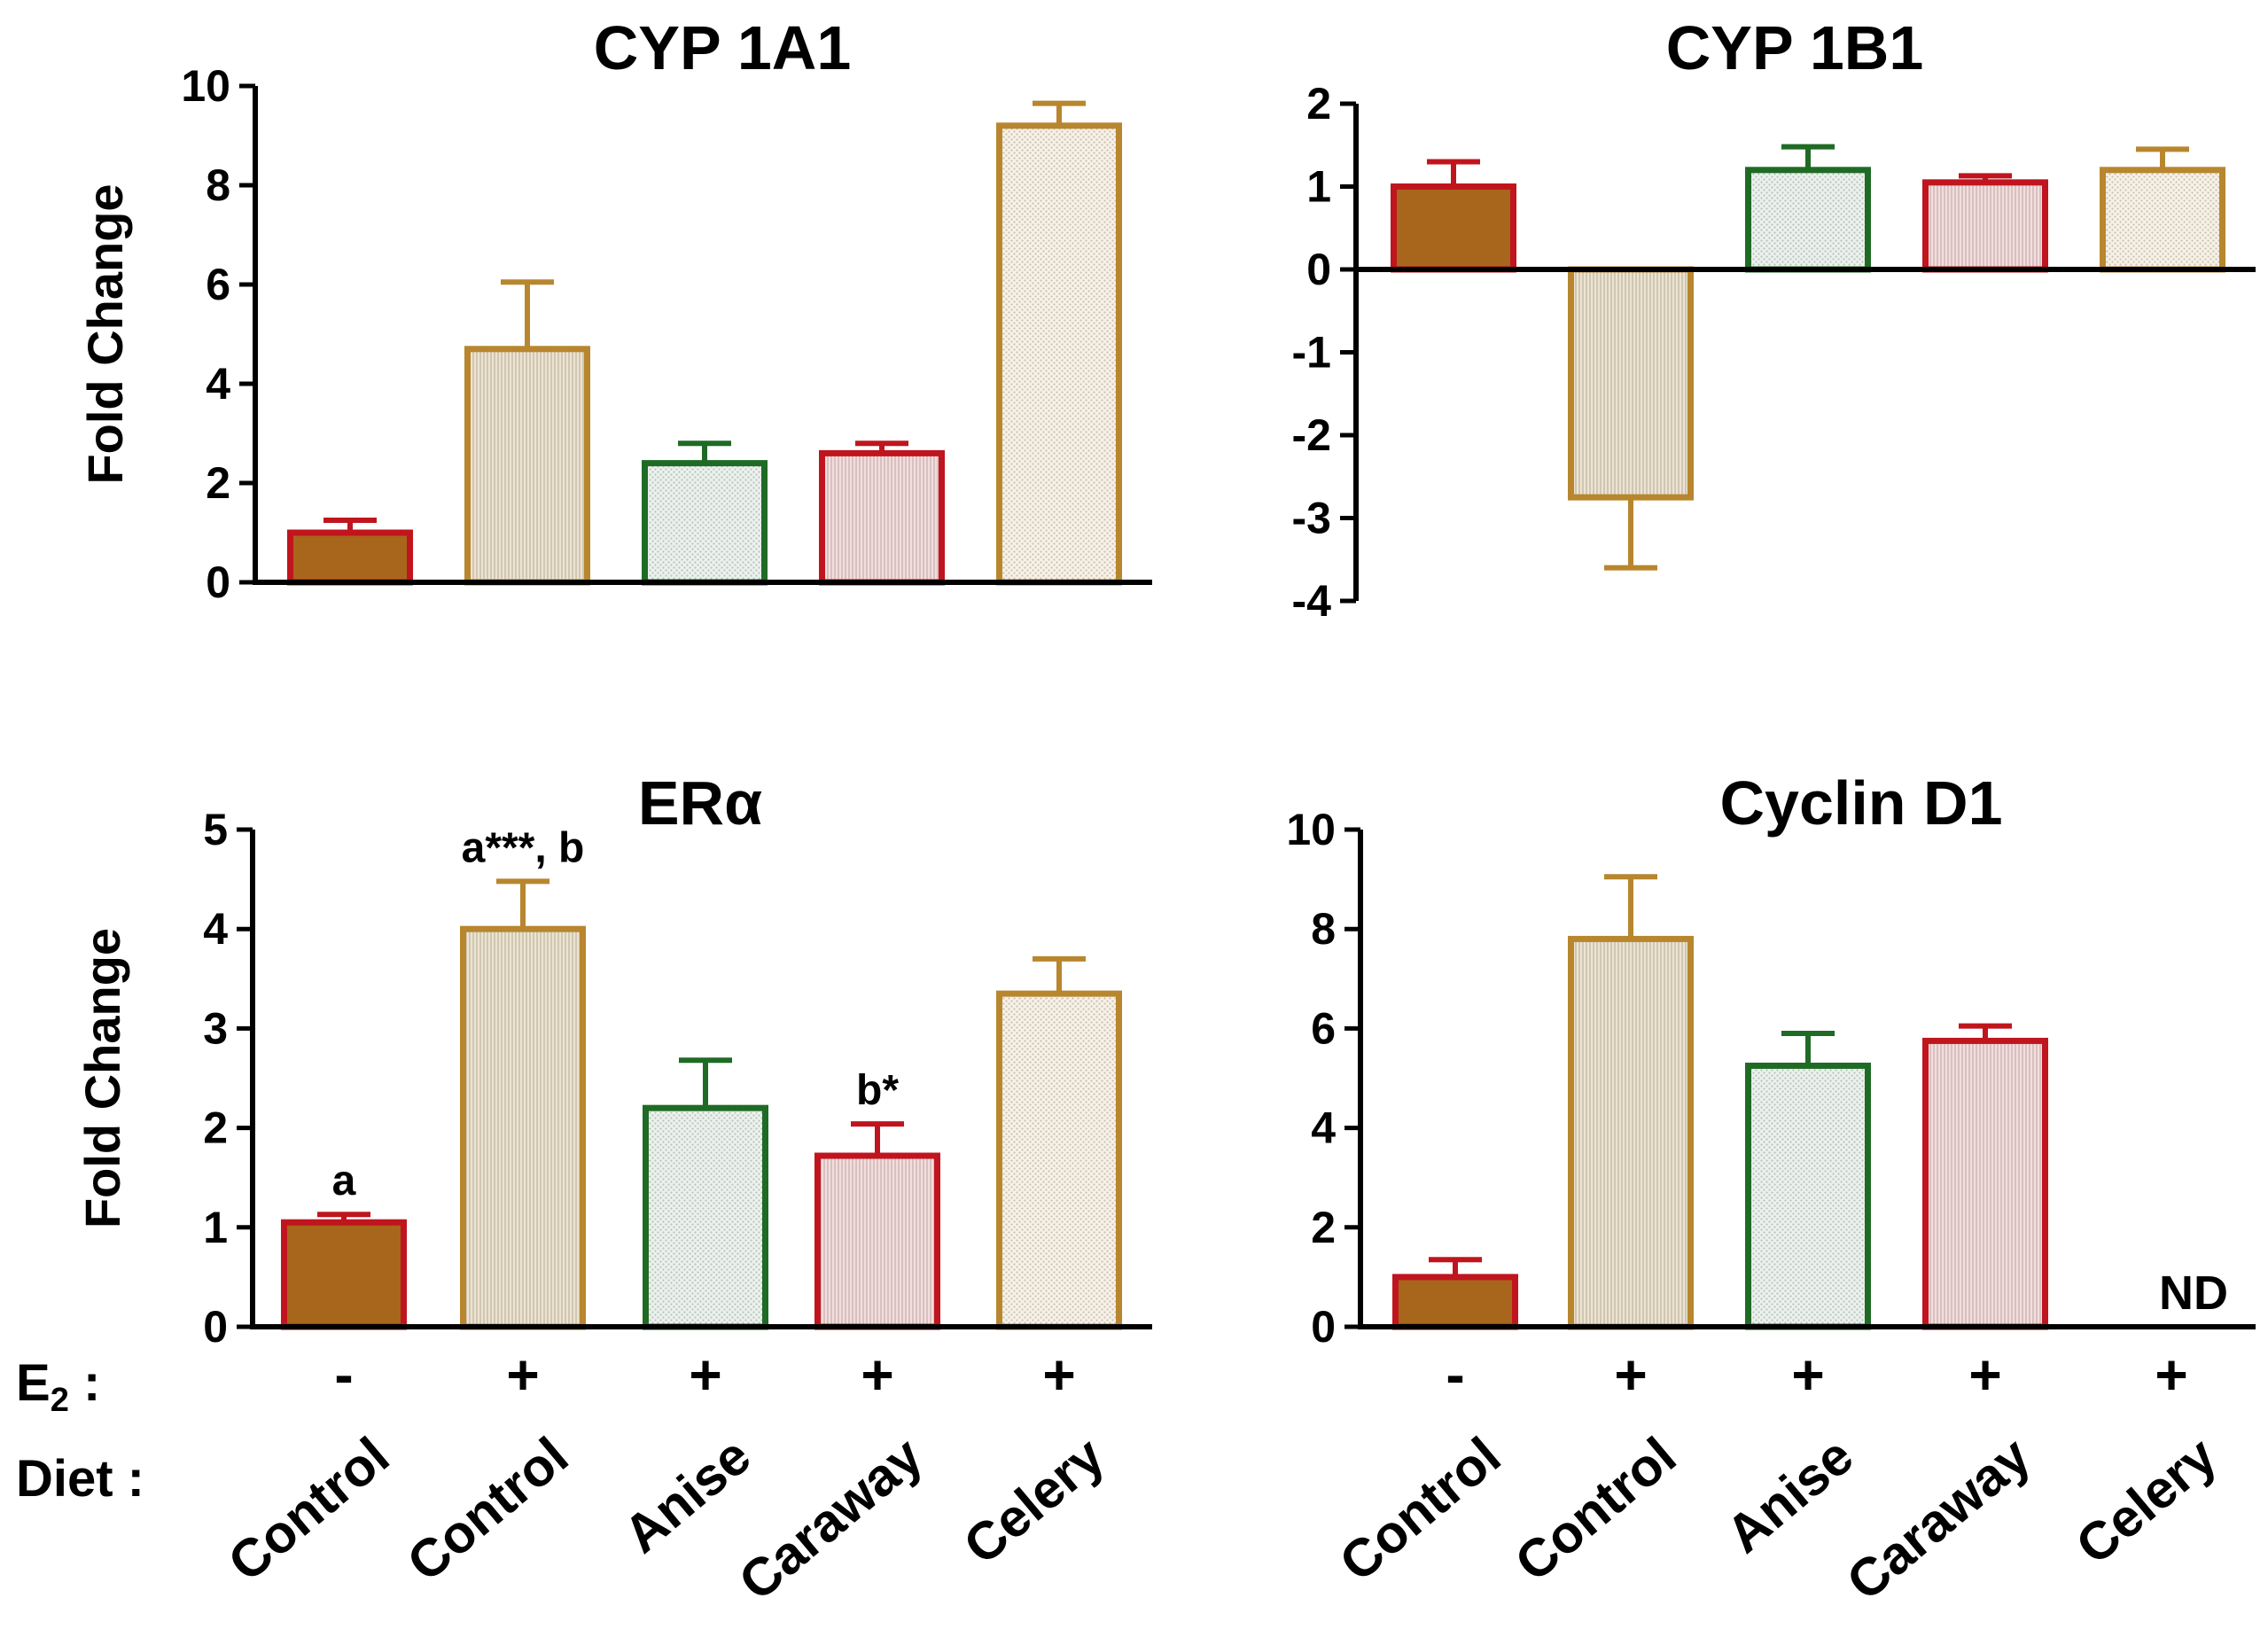 This screenshot has height=1637, width=2268. What do you see at coordinates (1861, 803) in the screenshot?
I see `chart-title: Cyclin D1` at bounding box center [1861, 803].